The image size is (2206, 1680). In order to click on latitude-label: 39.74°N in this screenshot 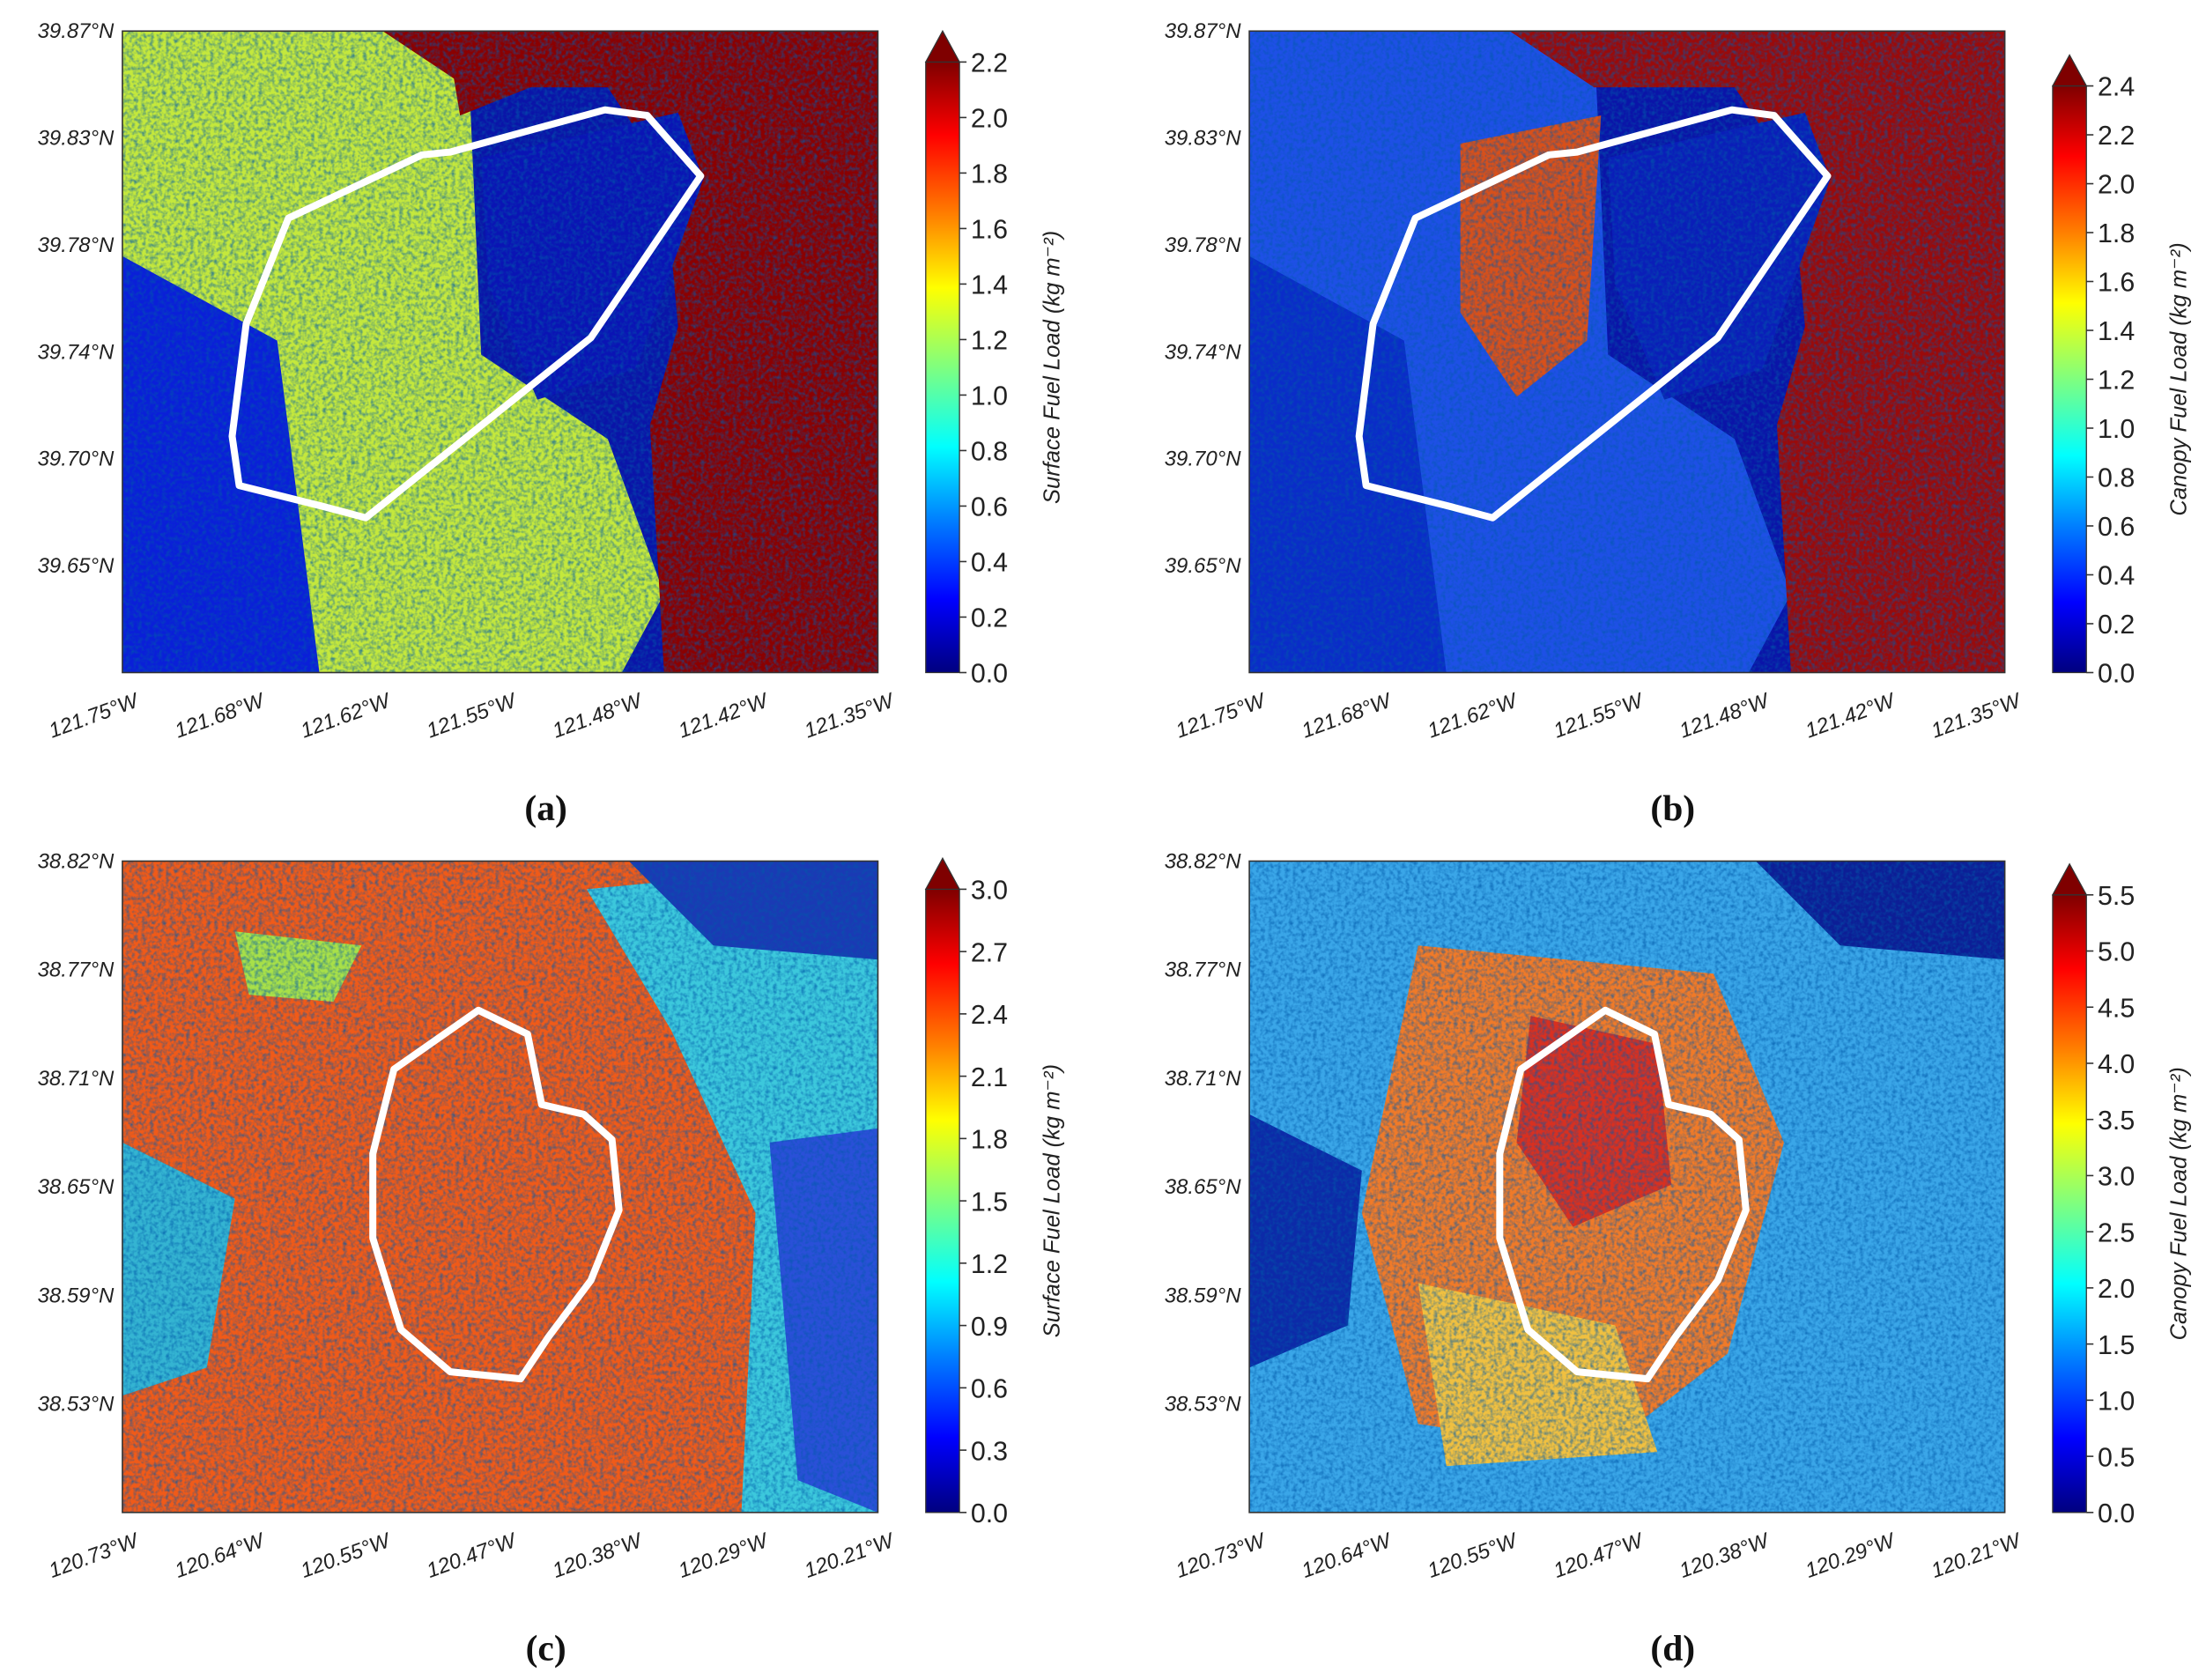, I will do `click(1203, 352)`.